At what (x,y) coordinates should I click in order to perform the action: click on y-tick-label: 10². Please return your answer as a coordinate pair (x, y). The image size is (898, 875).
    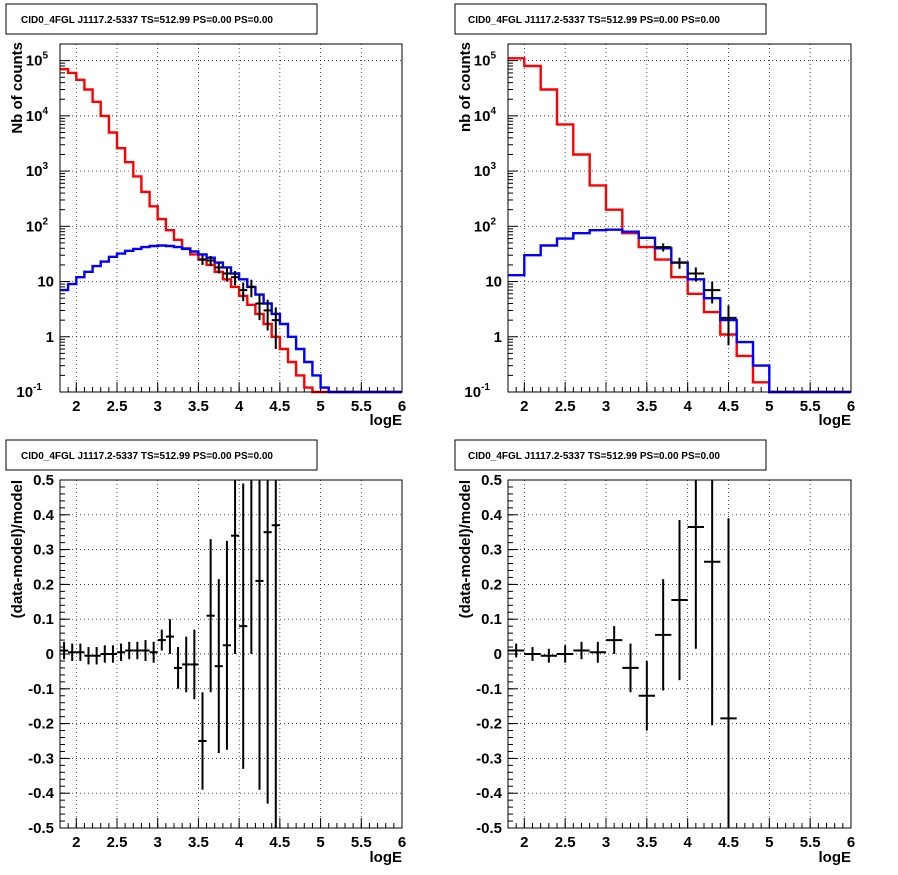
    Looking at the image, I should click on (37, 225).